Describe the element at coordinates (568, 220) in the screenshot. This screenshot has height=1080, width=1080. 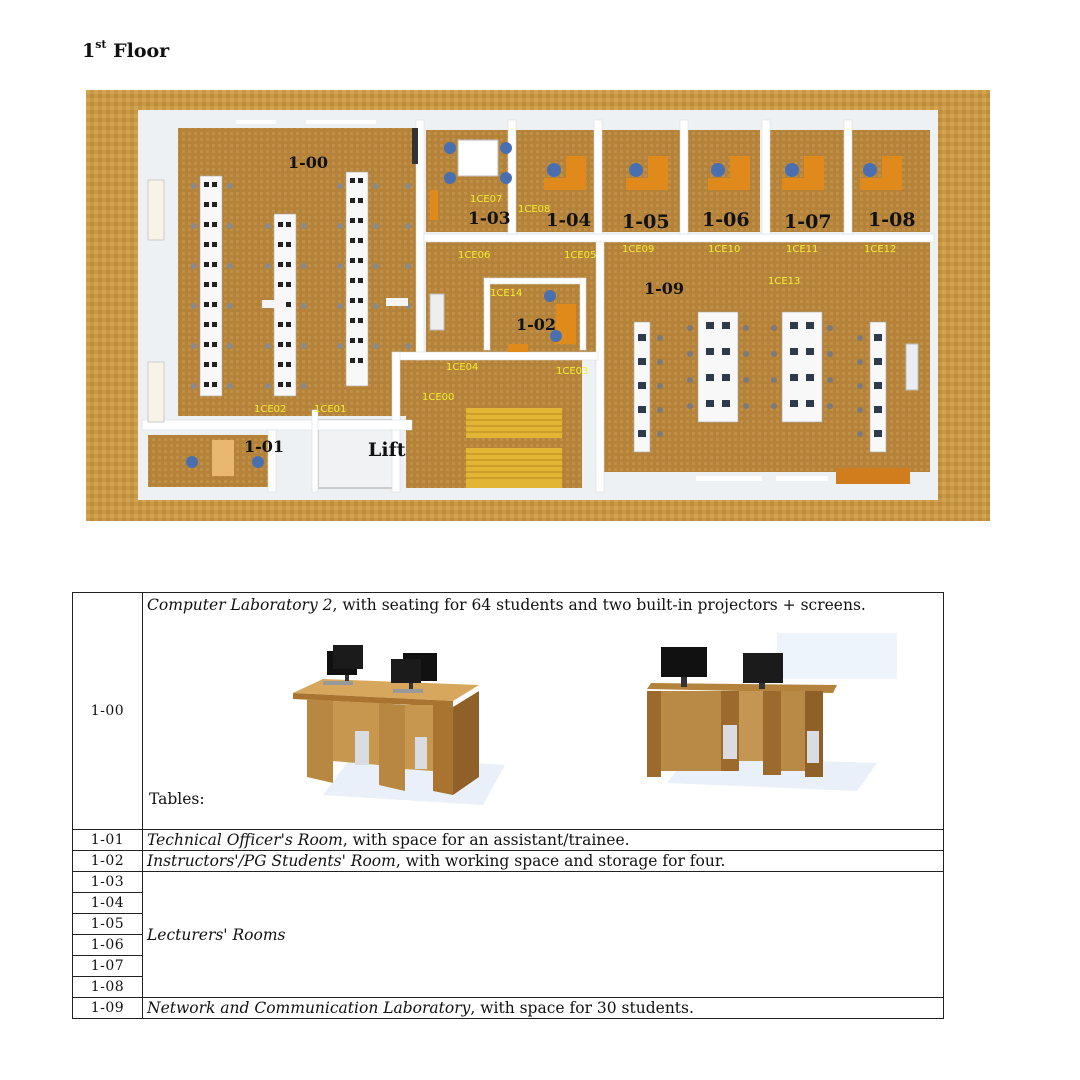
I see `room-label-1-04: 1-04` at that location.